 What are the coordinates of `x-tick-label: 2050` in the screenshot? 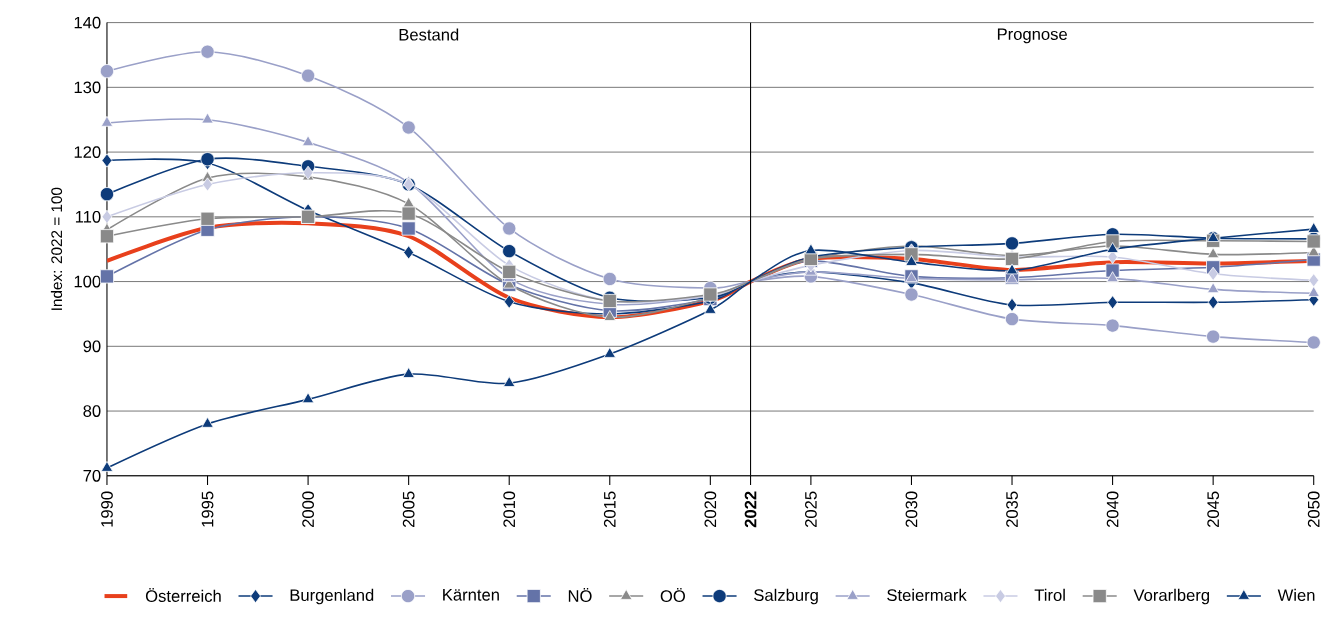 It's located at (1313, 509).